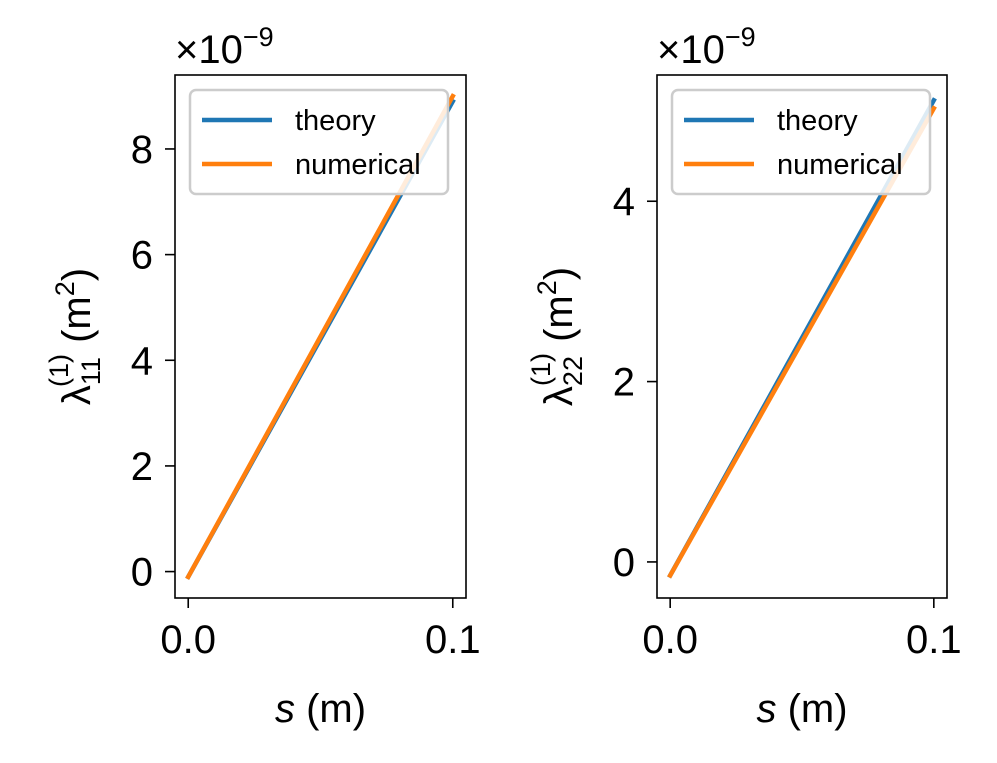  I want to click on y-axis-label-subscript: 11, so click(91, 371).